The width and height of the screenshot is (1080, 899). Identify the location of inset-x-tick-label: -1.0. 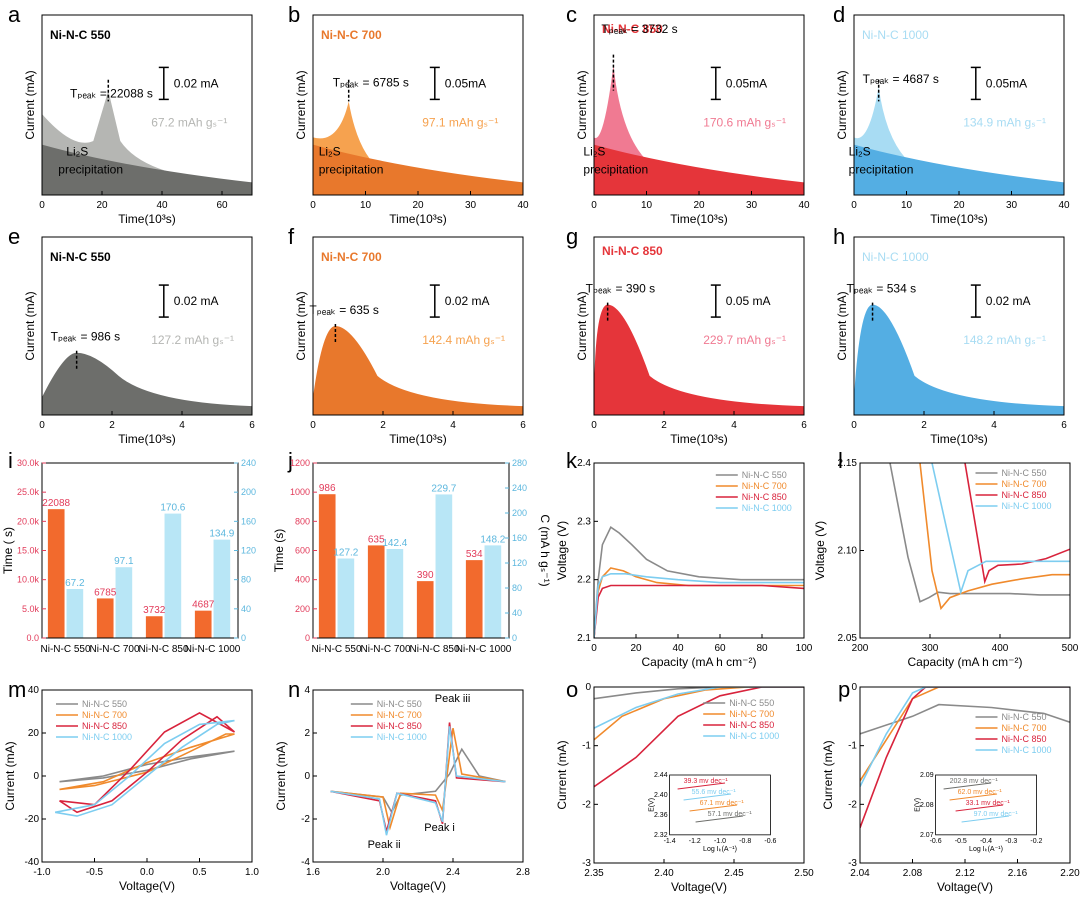
(720, 841).